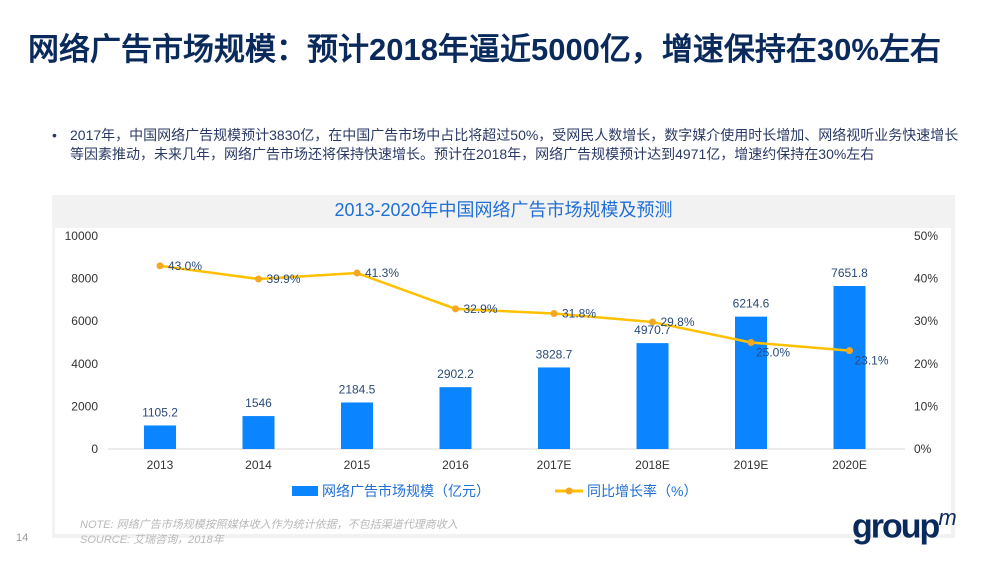  What do you see at coordinates (503, 210) in the screenshot?
I see `chart-title: 2013-2020年中国网络广告市场规模及预测` at bounding box center [503, 210].